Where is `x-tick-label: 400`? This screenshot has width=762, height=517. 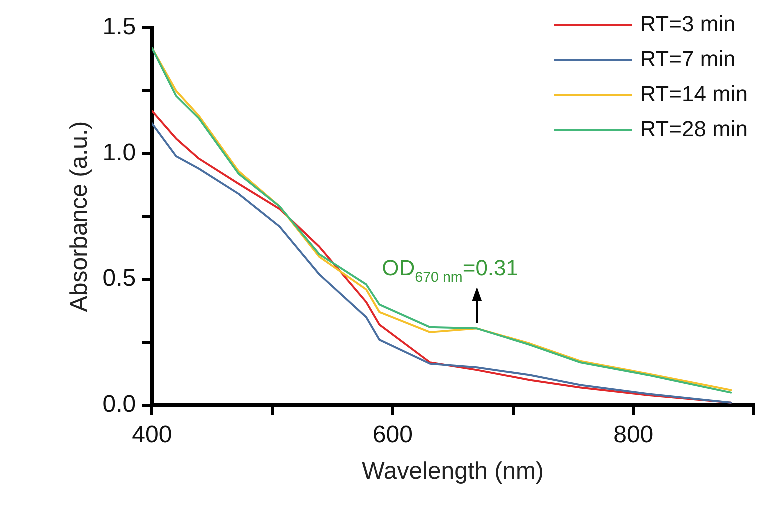
x-tick-label: 400 is located at coordinates (152, 434).